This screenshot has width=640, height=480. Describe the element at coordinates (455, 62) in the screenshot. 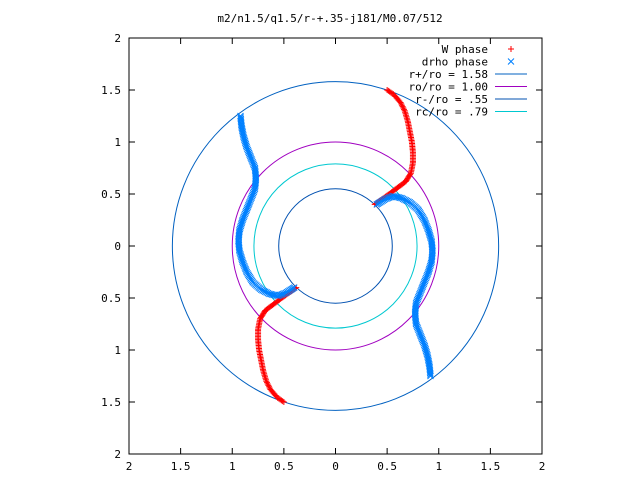

I see `legend-label: drho phase` at that location.